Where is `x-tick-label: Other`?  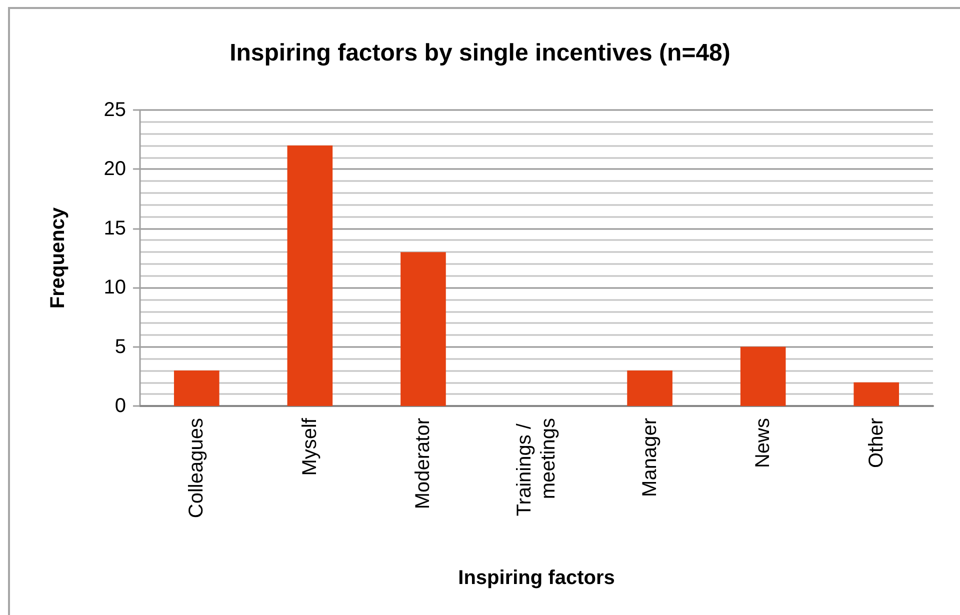
x-tick-label: Other is located at coordinates (876, 443).